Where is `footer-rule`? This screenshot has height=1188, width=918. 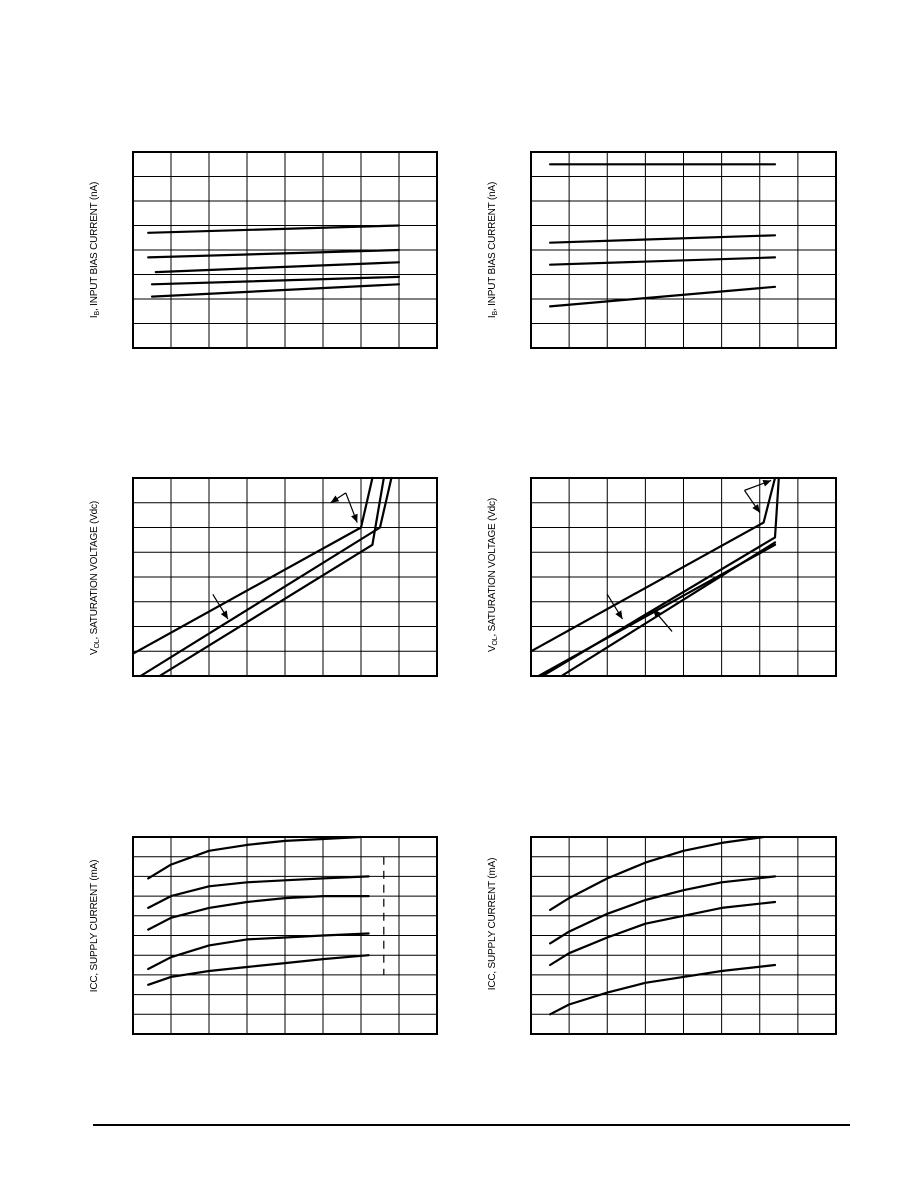
footer-rule is located at coordinates (471, 1125).